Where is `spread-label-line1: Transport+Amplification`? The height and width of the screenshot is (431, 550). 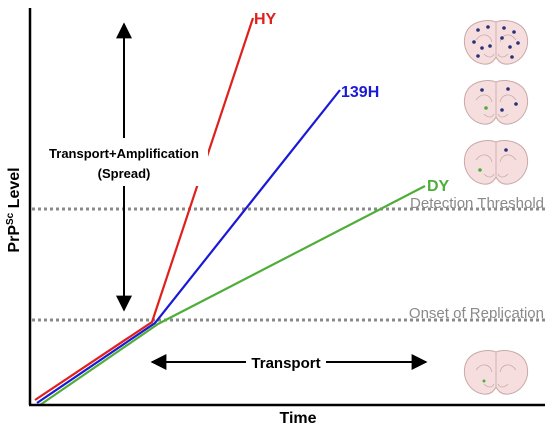 spread-label-line1: Transport+Amplification is located at coordinates (124, 153).